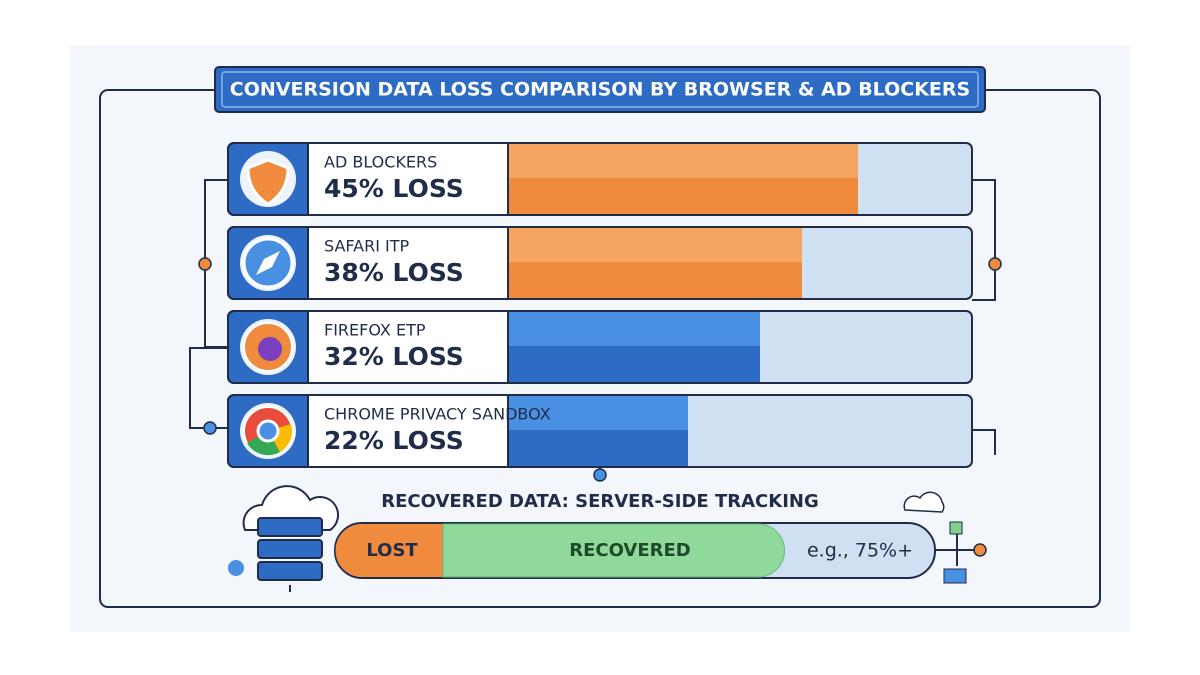  Describe the element at coordinates (924, 502) in the screenshot. I see `cloud` at that location.